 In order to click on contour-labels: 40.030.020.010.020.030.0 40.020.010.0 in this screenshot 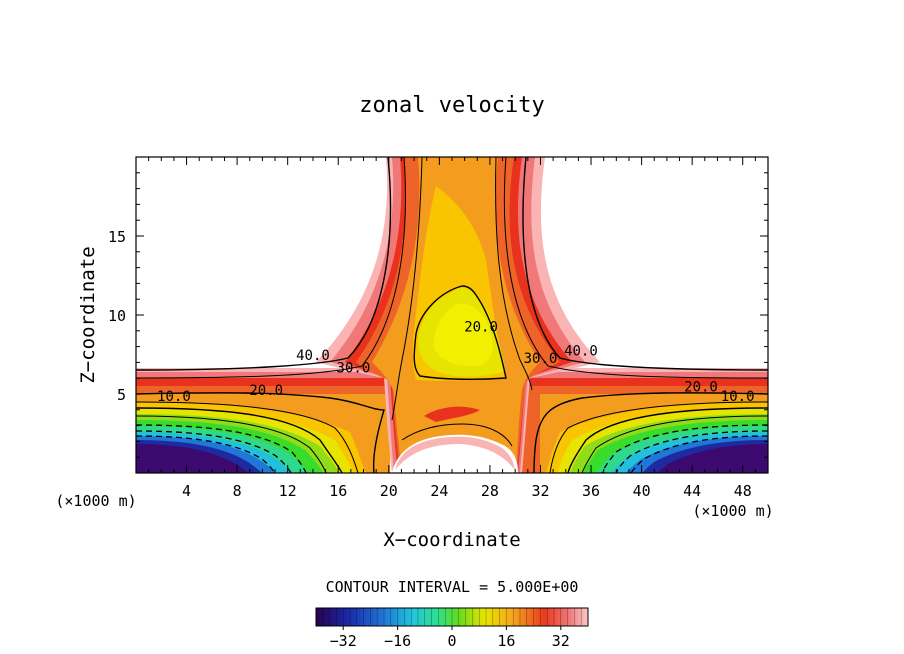, I will do `click(456, 363)`.